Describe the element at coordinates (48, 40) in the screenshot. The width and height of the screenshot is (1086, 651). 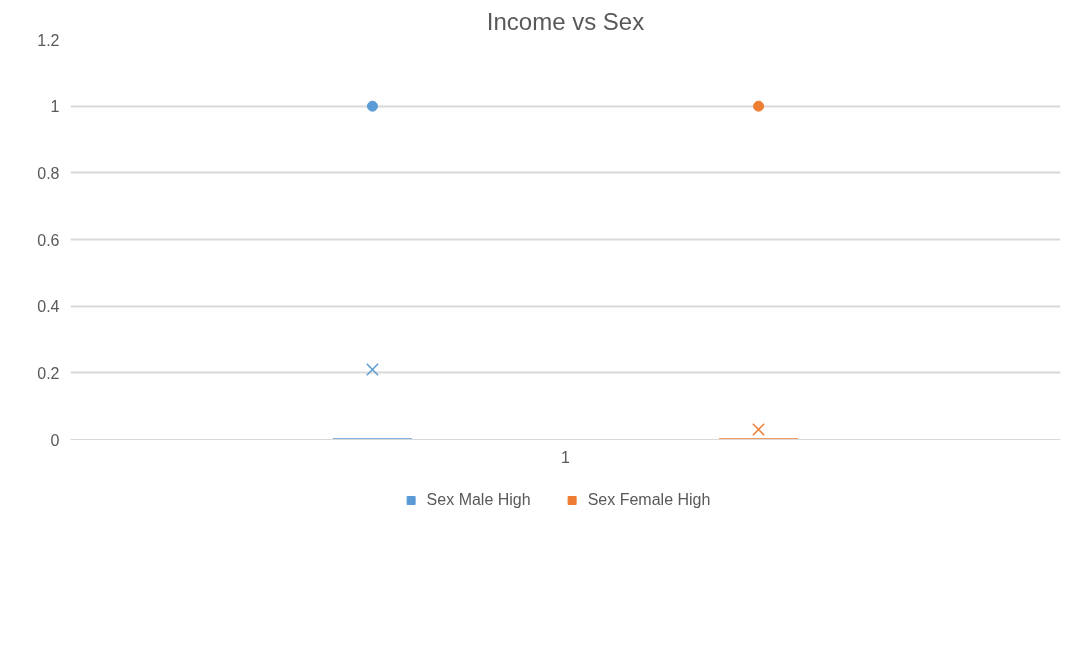
I see `y-tick-label: 1.2` at that location.